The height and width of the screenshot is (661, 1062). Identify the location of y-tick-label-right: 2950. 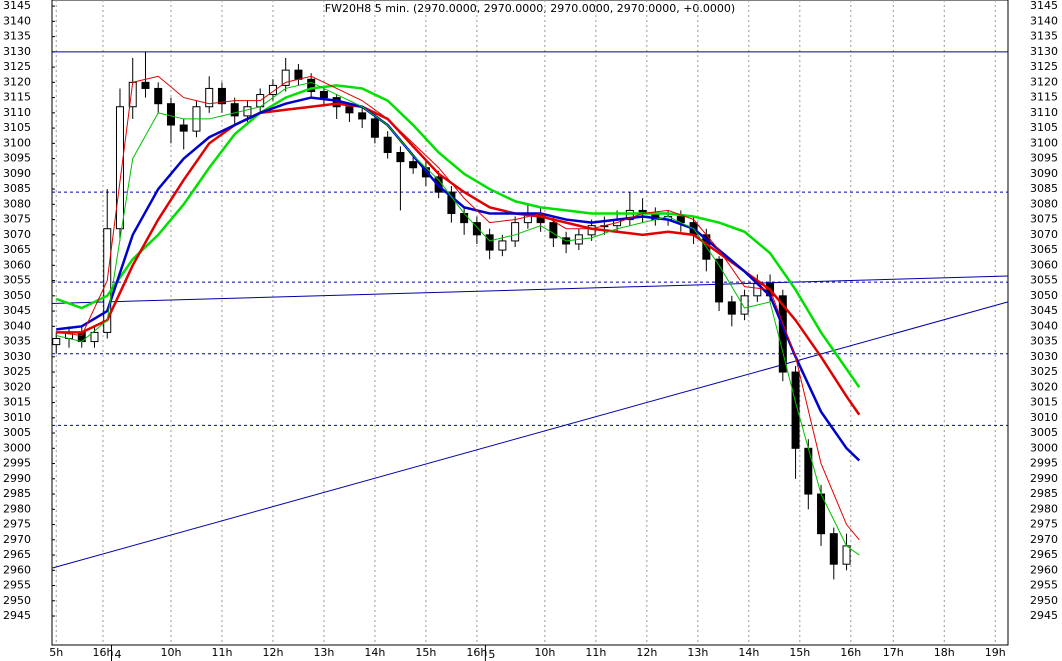
(1044, 600).